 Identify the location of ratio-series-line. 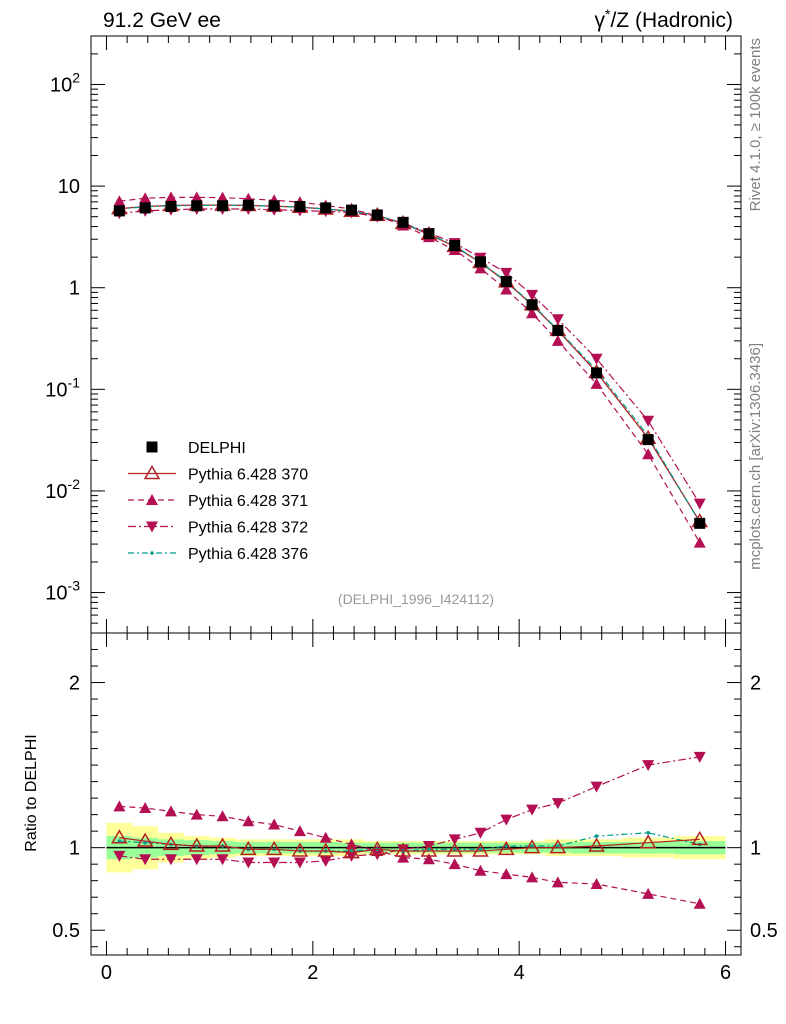
(409, 845).